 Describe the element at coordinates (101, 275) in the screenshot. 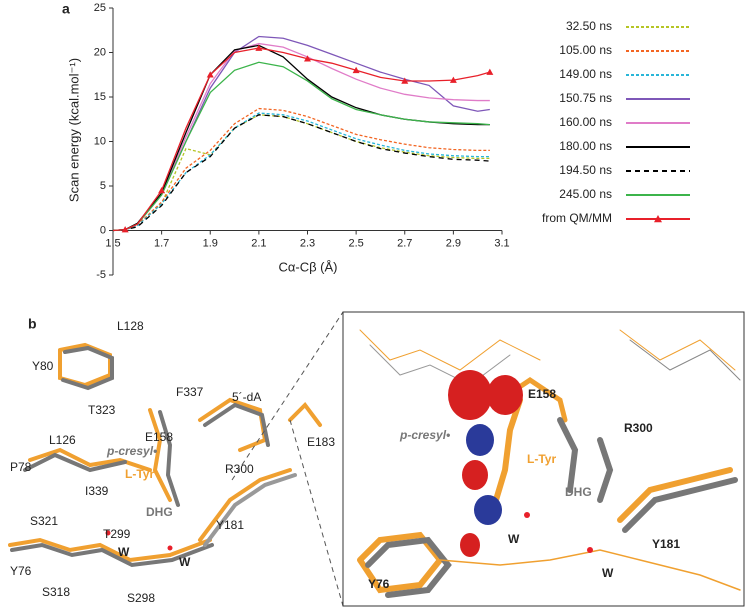

I see `y-tick-label: -5` at that location.